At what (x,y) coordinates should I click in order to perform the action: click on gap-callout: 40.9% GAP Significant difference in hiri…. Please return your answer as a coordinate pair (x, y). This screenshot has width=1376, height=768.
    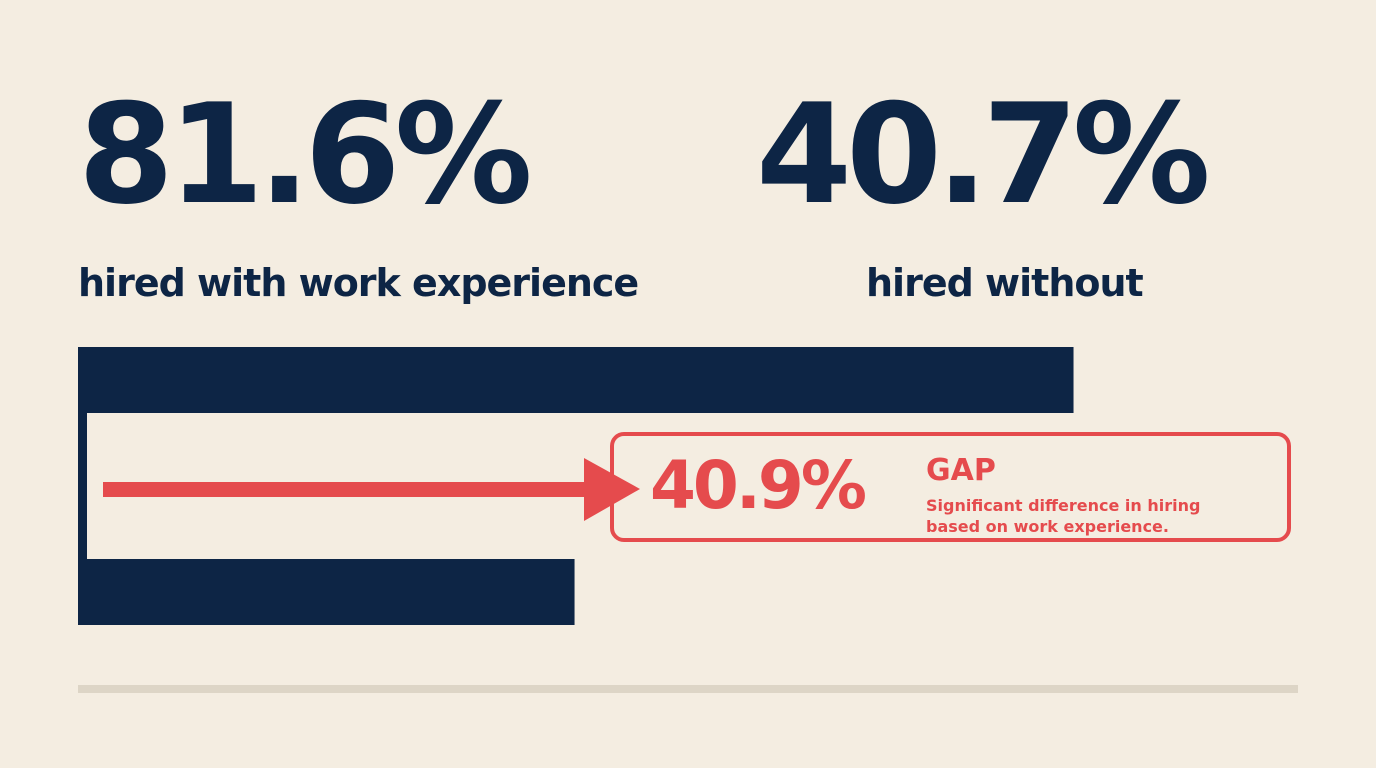
    Looking at the image, I should click on (950, 487).